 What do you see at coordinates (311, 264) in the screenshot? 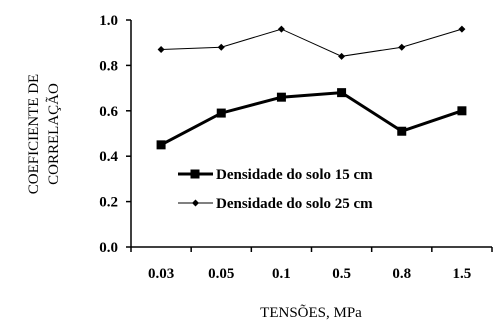
I see `x-ticks: 0.03 0.05 0.1 0.5 0.8 1.5` at bounding box center [311, 264].